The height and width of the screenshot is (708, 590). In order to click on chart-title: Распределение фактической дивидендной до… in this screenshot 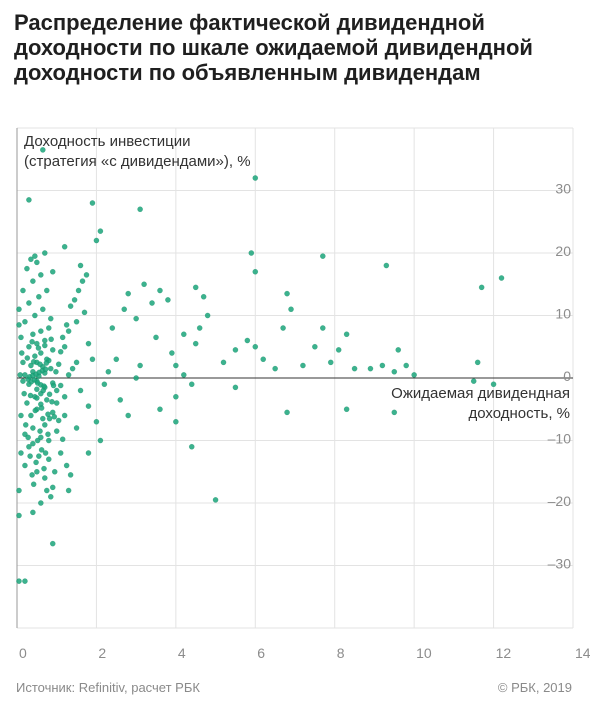, I will do `click(273, 47)`.